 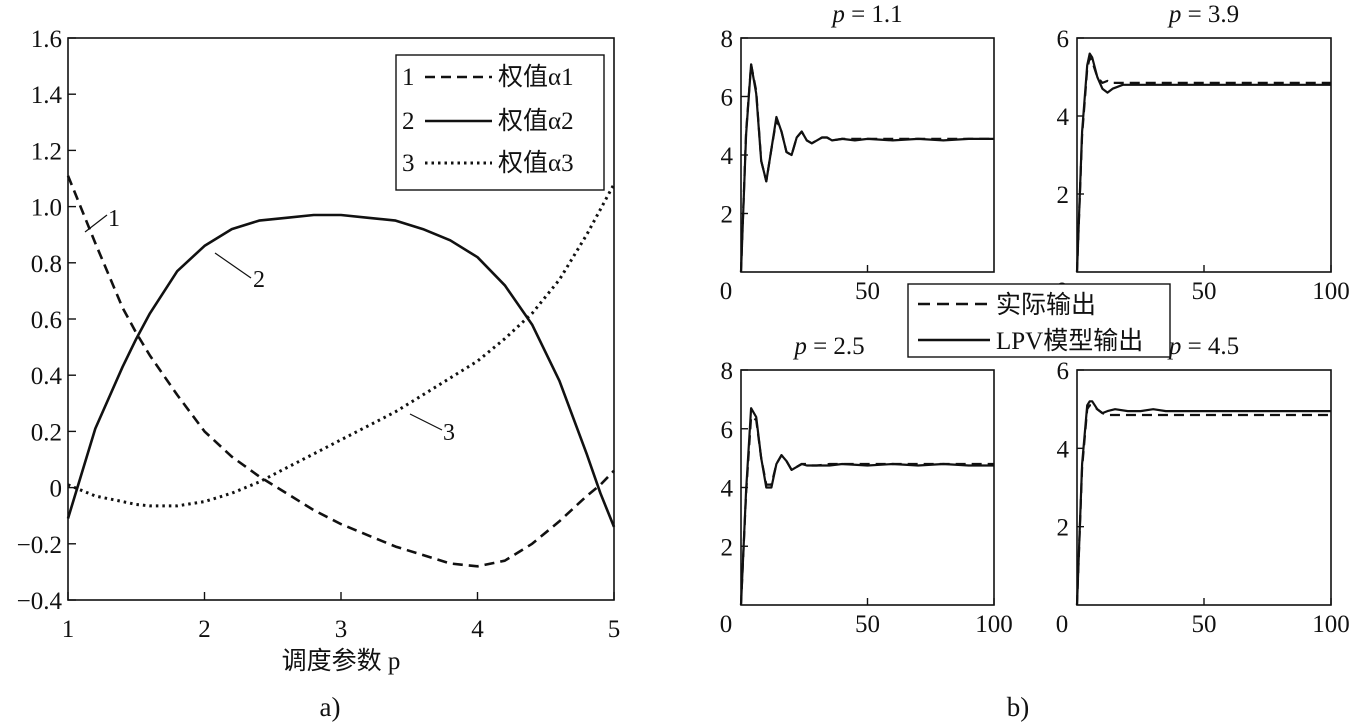 I want to click on legend-b-model-text: LPV模型输出, so click(x=1069, y=341).